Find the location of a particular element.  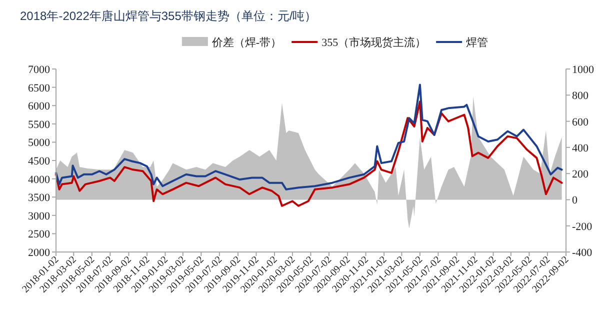

y-tick-label: 6000 is located at coordinates (39, 106).